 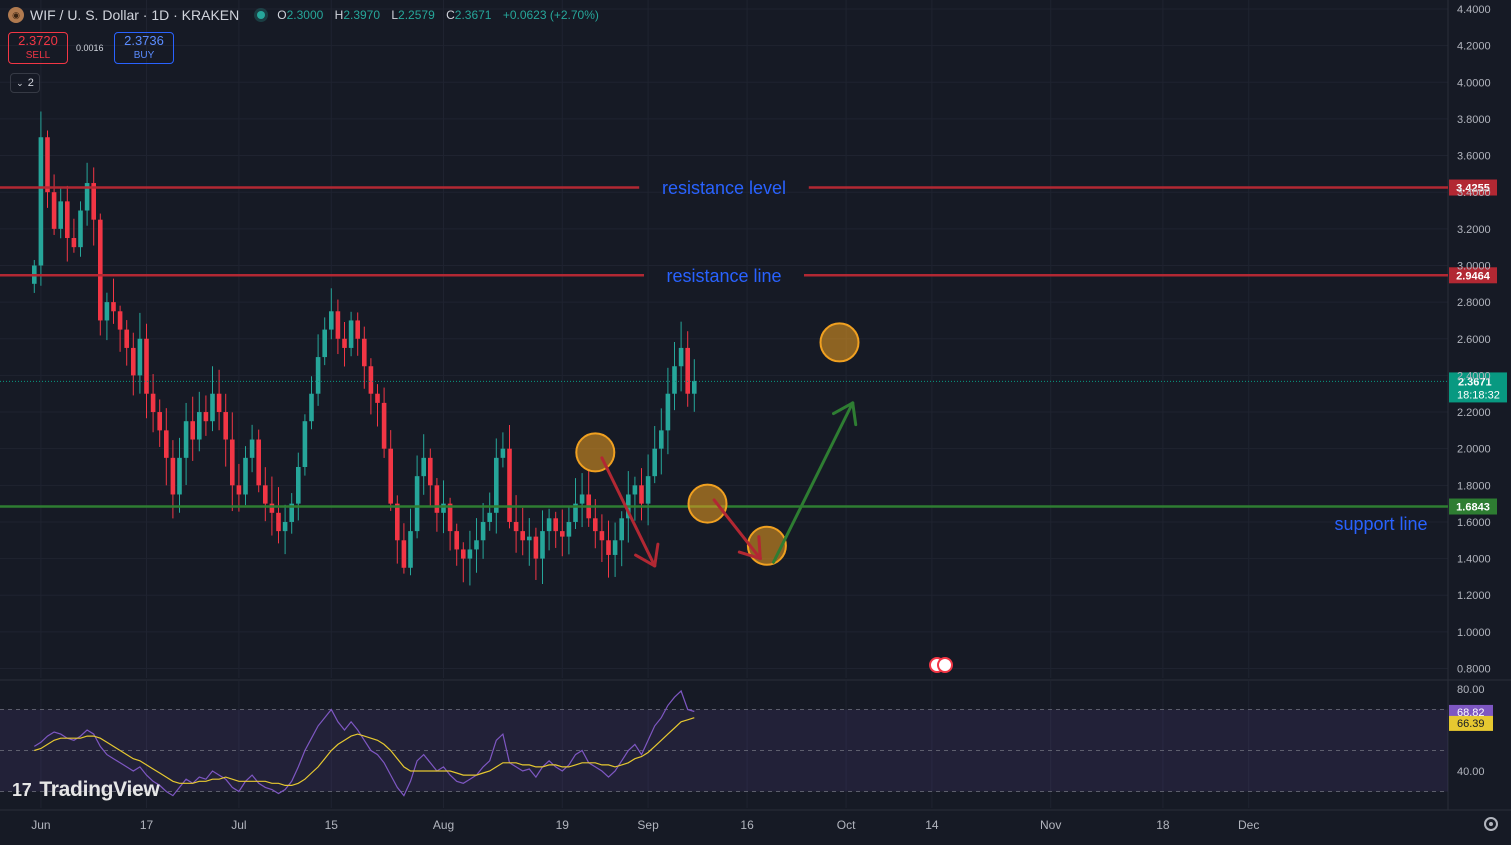 What do you see at coordinates (20, 82) in the screenshot?
I see `chevron-down-icon: ⌄` at bounding box center [20, 82].